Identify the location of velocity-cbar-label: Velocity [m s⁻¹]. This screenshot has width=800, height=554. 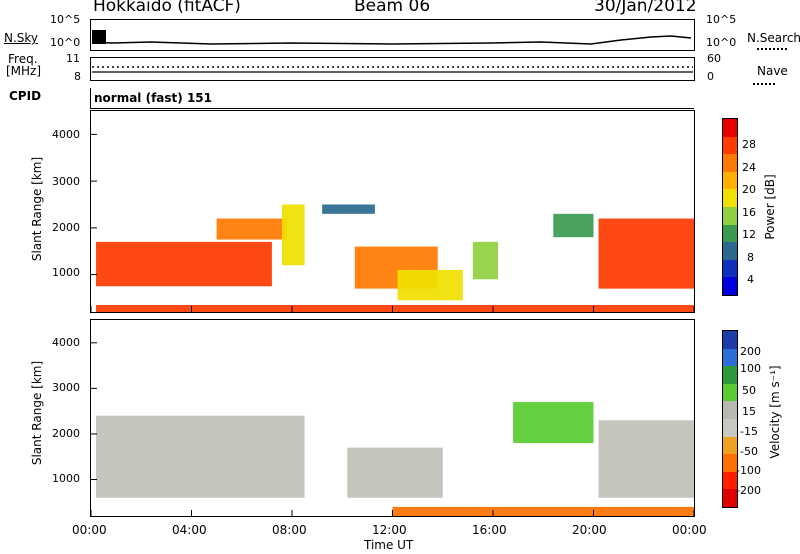
(775, 412).